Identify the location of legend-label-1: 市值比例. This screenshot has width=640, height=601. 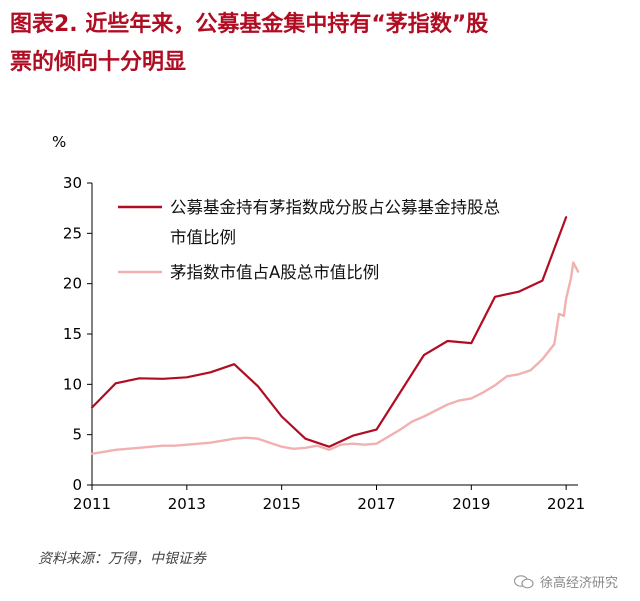
(203, 237).